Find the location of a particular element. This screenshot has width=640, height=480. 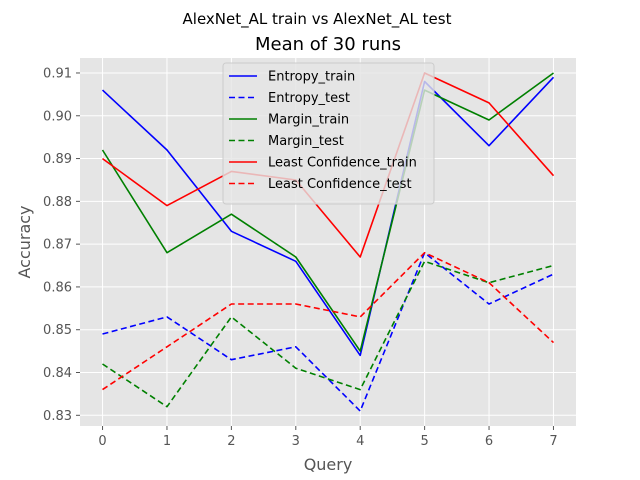

x-tick-label: 7 is located at coordinates (553, 441).